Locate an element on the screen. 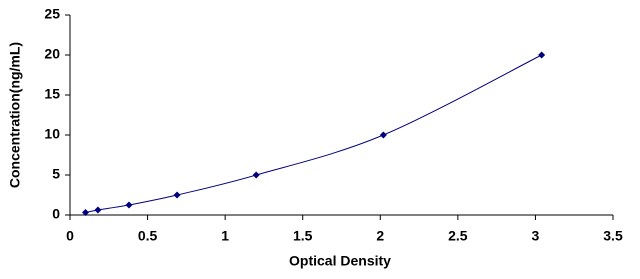  x-tick-label: 2 is located at coordinates (380, 236).